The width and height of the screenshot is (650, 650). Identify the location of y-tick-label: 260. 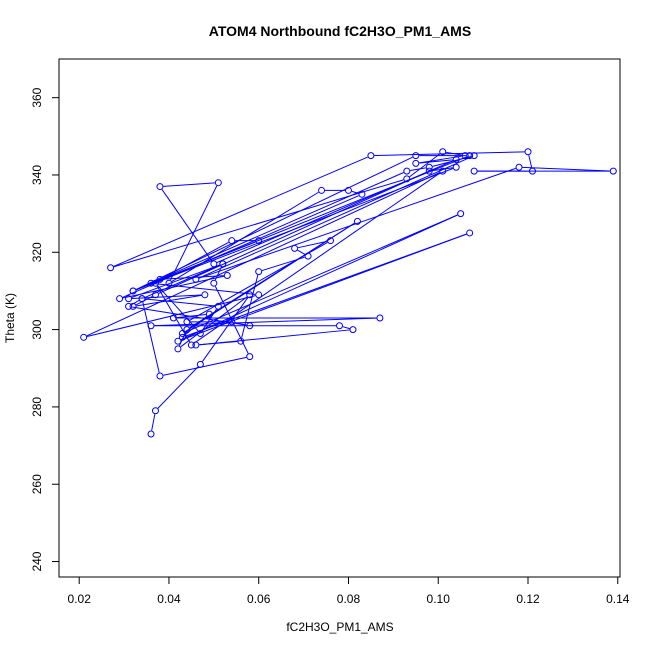
(37, 484).